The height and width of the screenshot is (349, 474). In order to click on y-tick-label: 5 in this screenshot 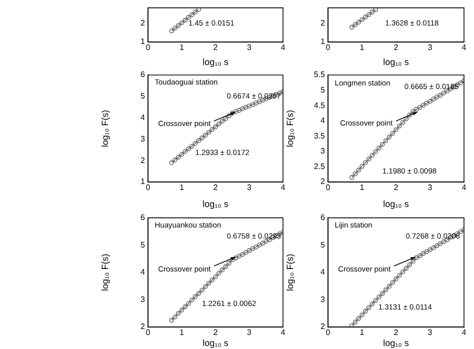, I will do `click(143, 96)`.